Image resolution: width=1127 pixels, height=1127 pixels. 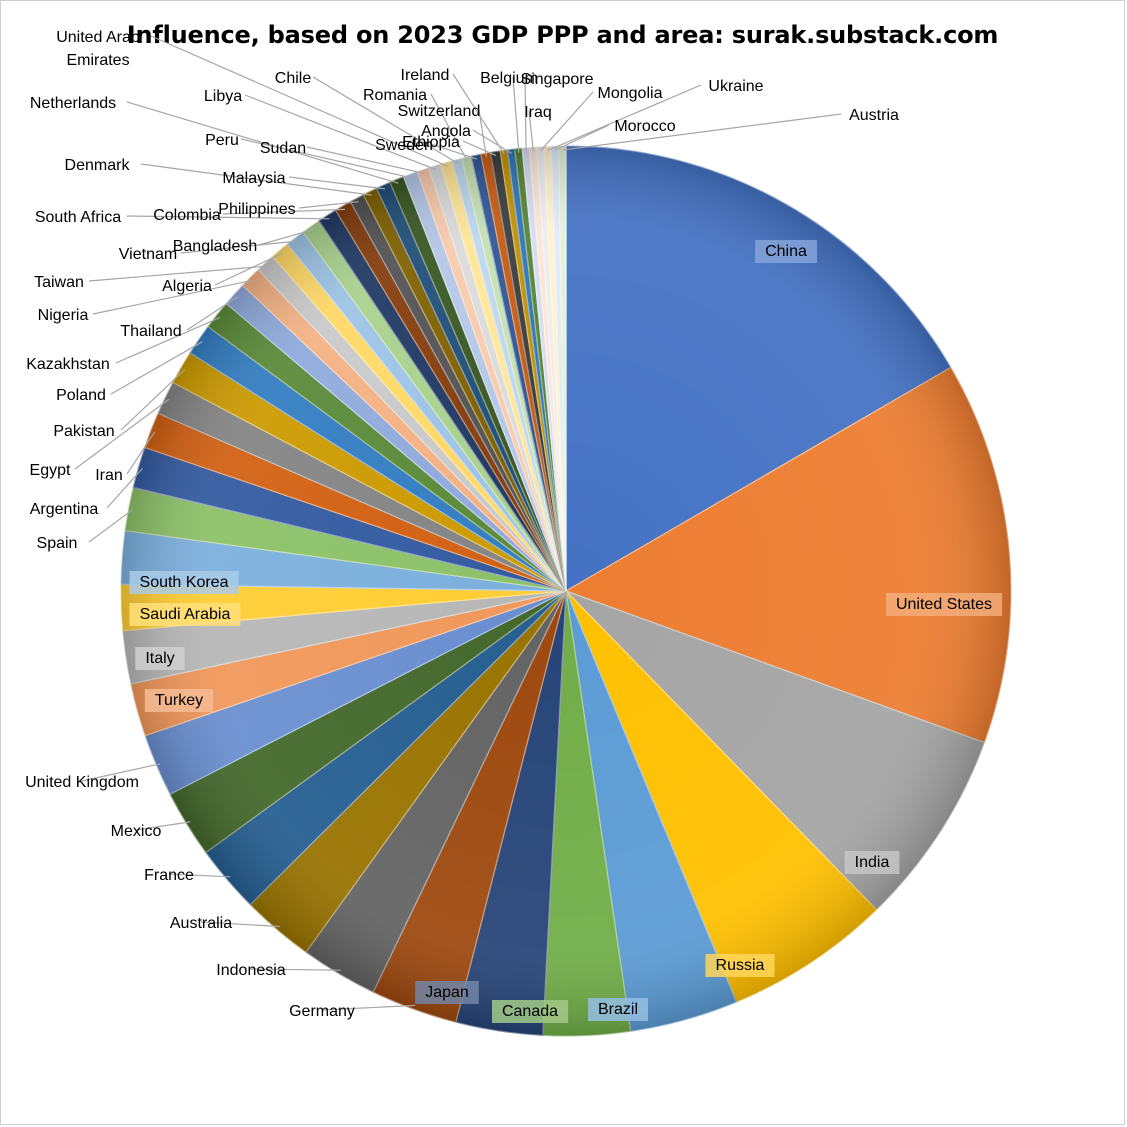 I want to click on data-label-france: France, so click(x=169, y=875).